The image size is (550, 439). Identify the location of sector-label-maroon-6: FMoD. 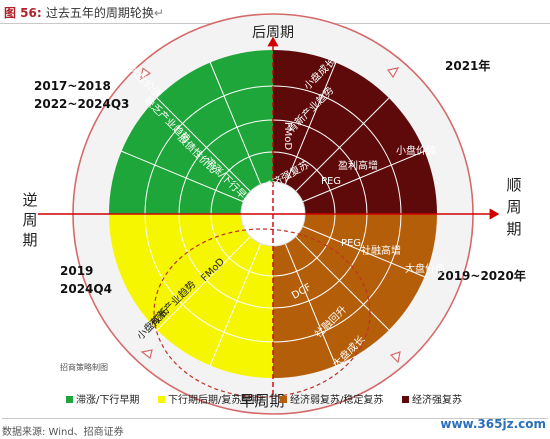
(287, 136).